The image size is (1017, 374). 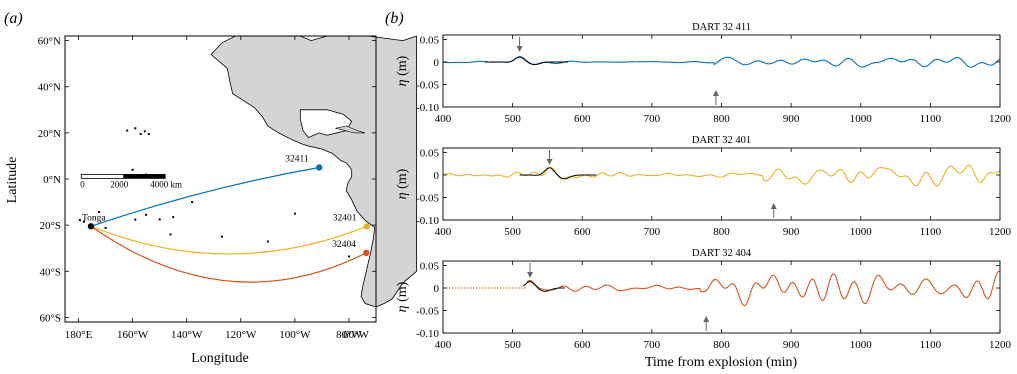 I want to click on map-x-axis-label: Longitude, so click(x=220, y=358).